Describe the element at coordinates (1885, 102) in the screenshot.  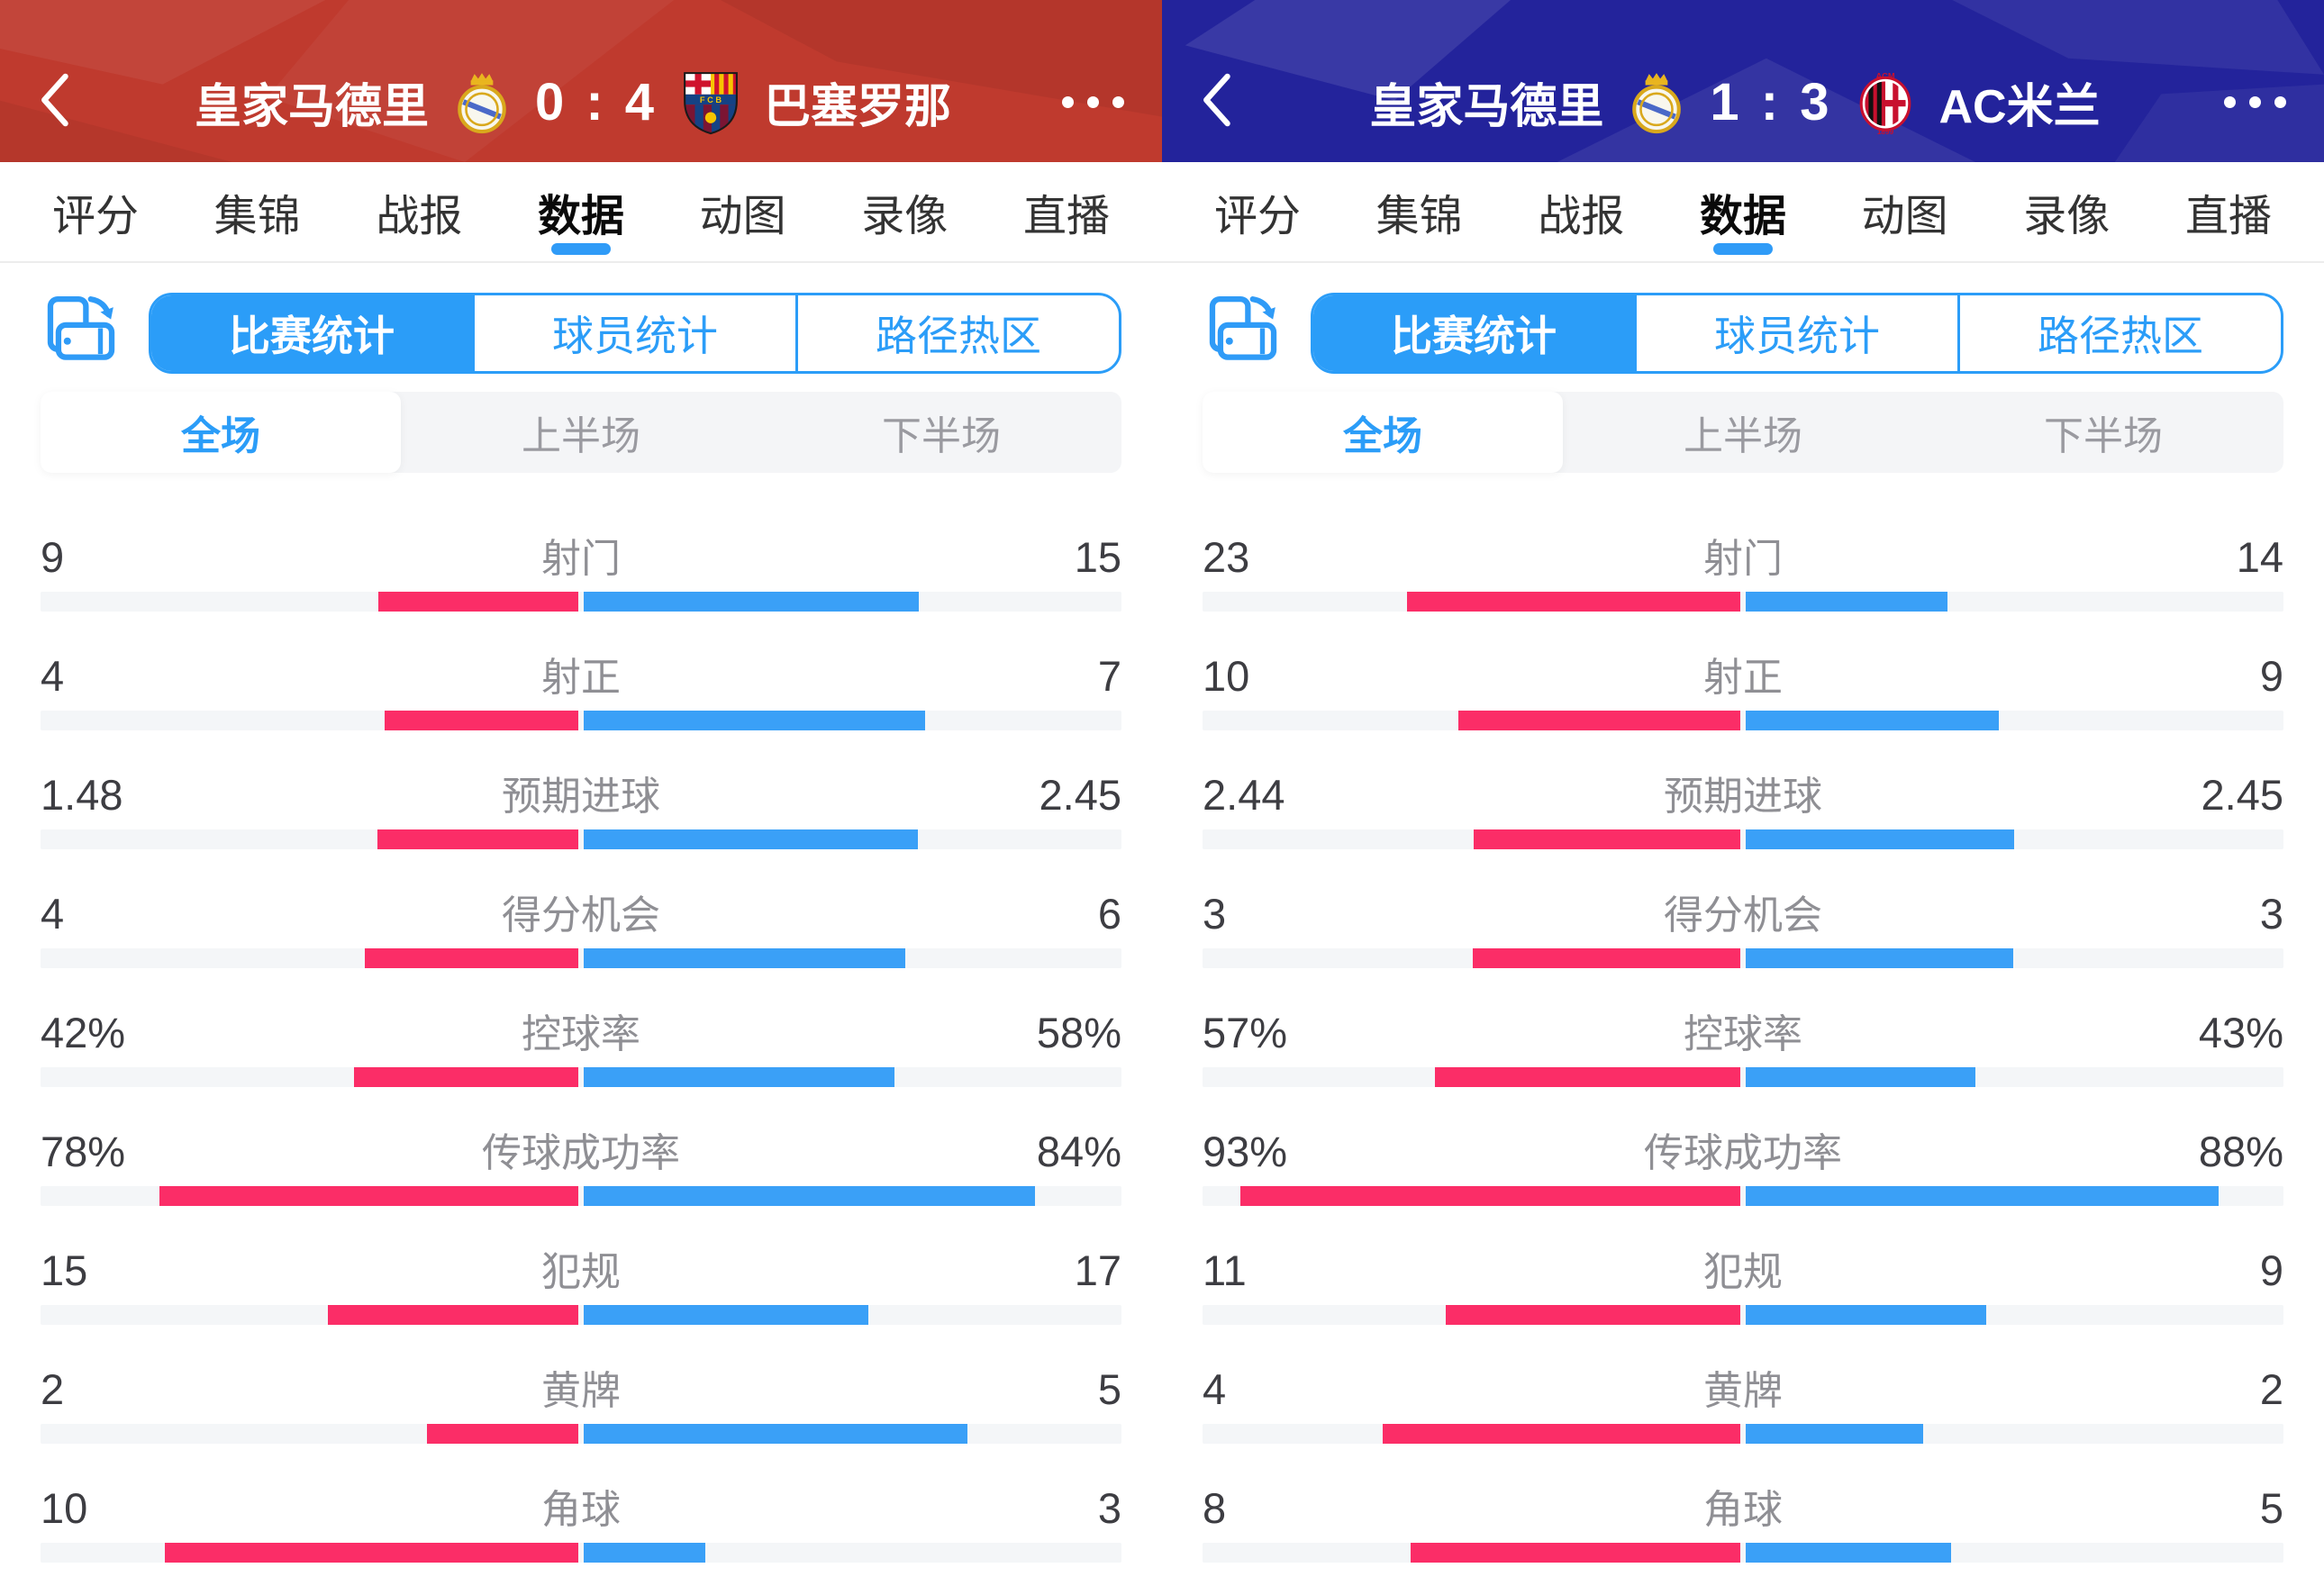
I see `away-team-logo: ACM 1899` at that location.